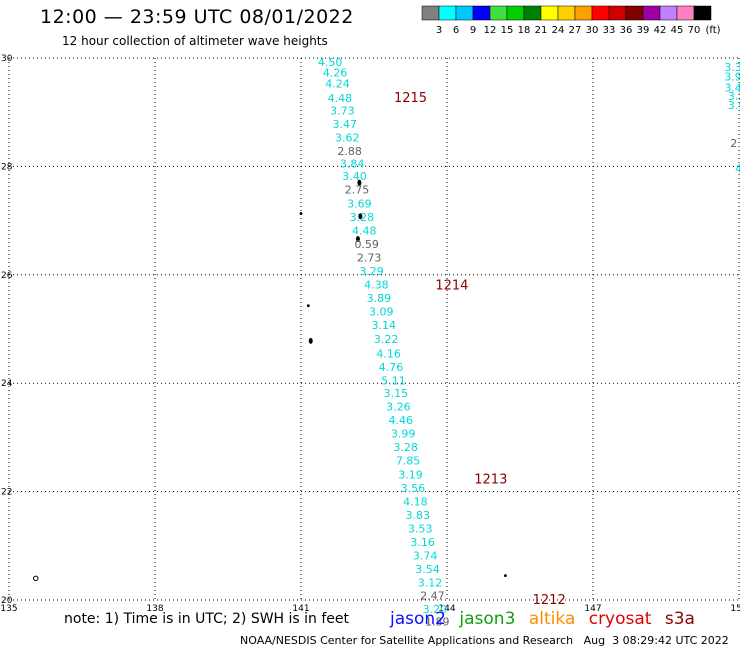 This screenshot has width=740, height=650. What do you see at coordinates (408, 461) in the screenshot?
I see `wave-height-label: 7.85` at bounding box center [408, 461].